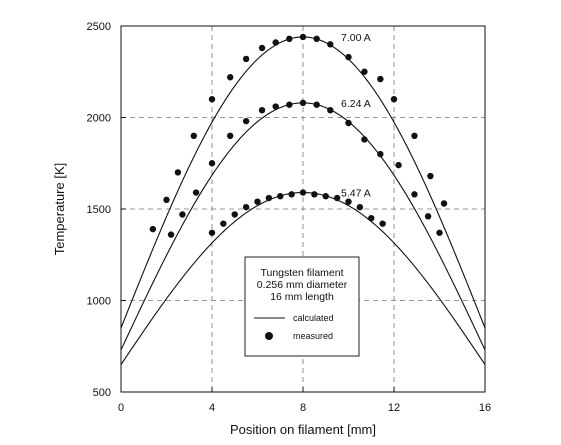 This screenshot has width=561, height=445. Describe the element at coordinates (303, 429) in the screenshot. I see `x-axis-title: Position on filament [mm]` at that location.